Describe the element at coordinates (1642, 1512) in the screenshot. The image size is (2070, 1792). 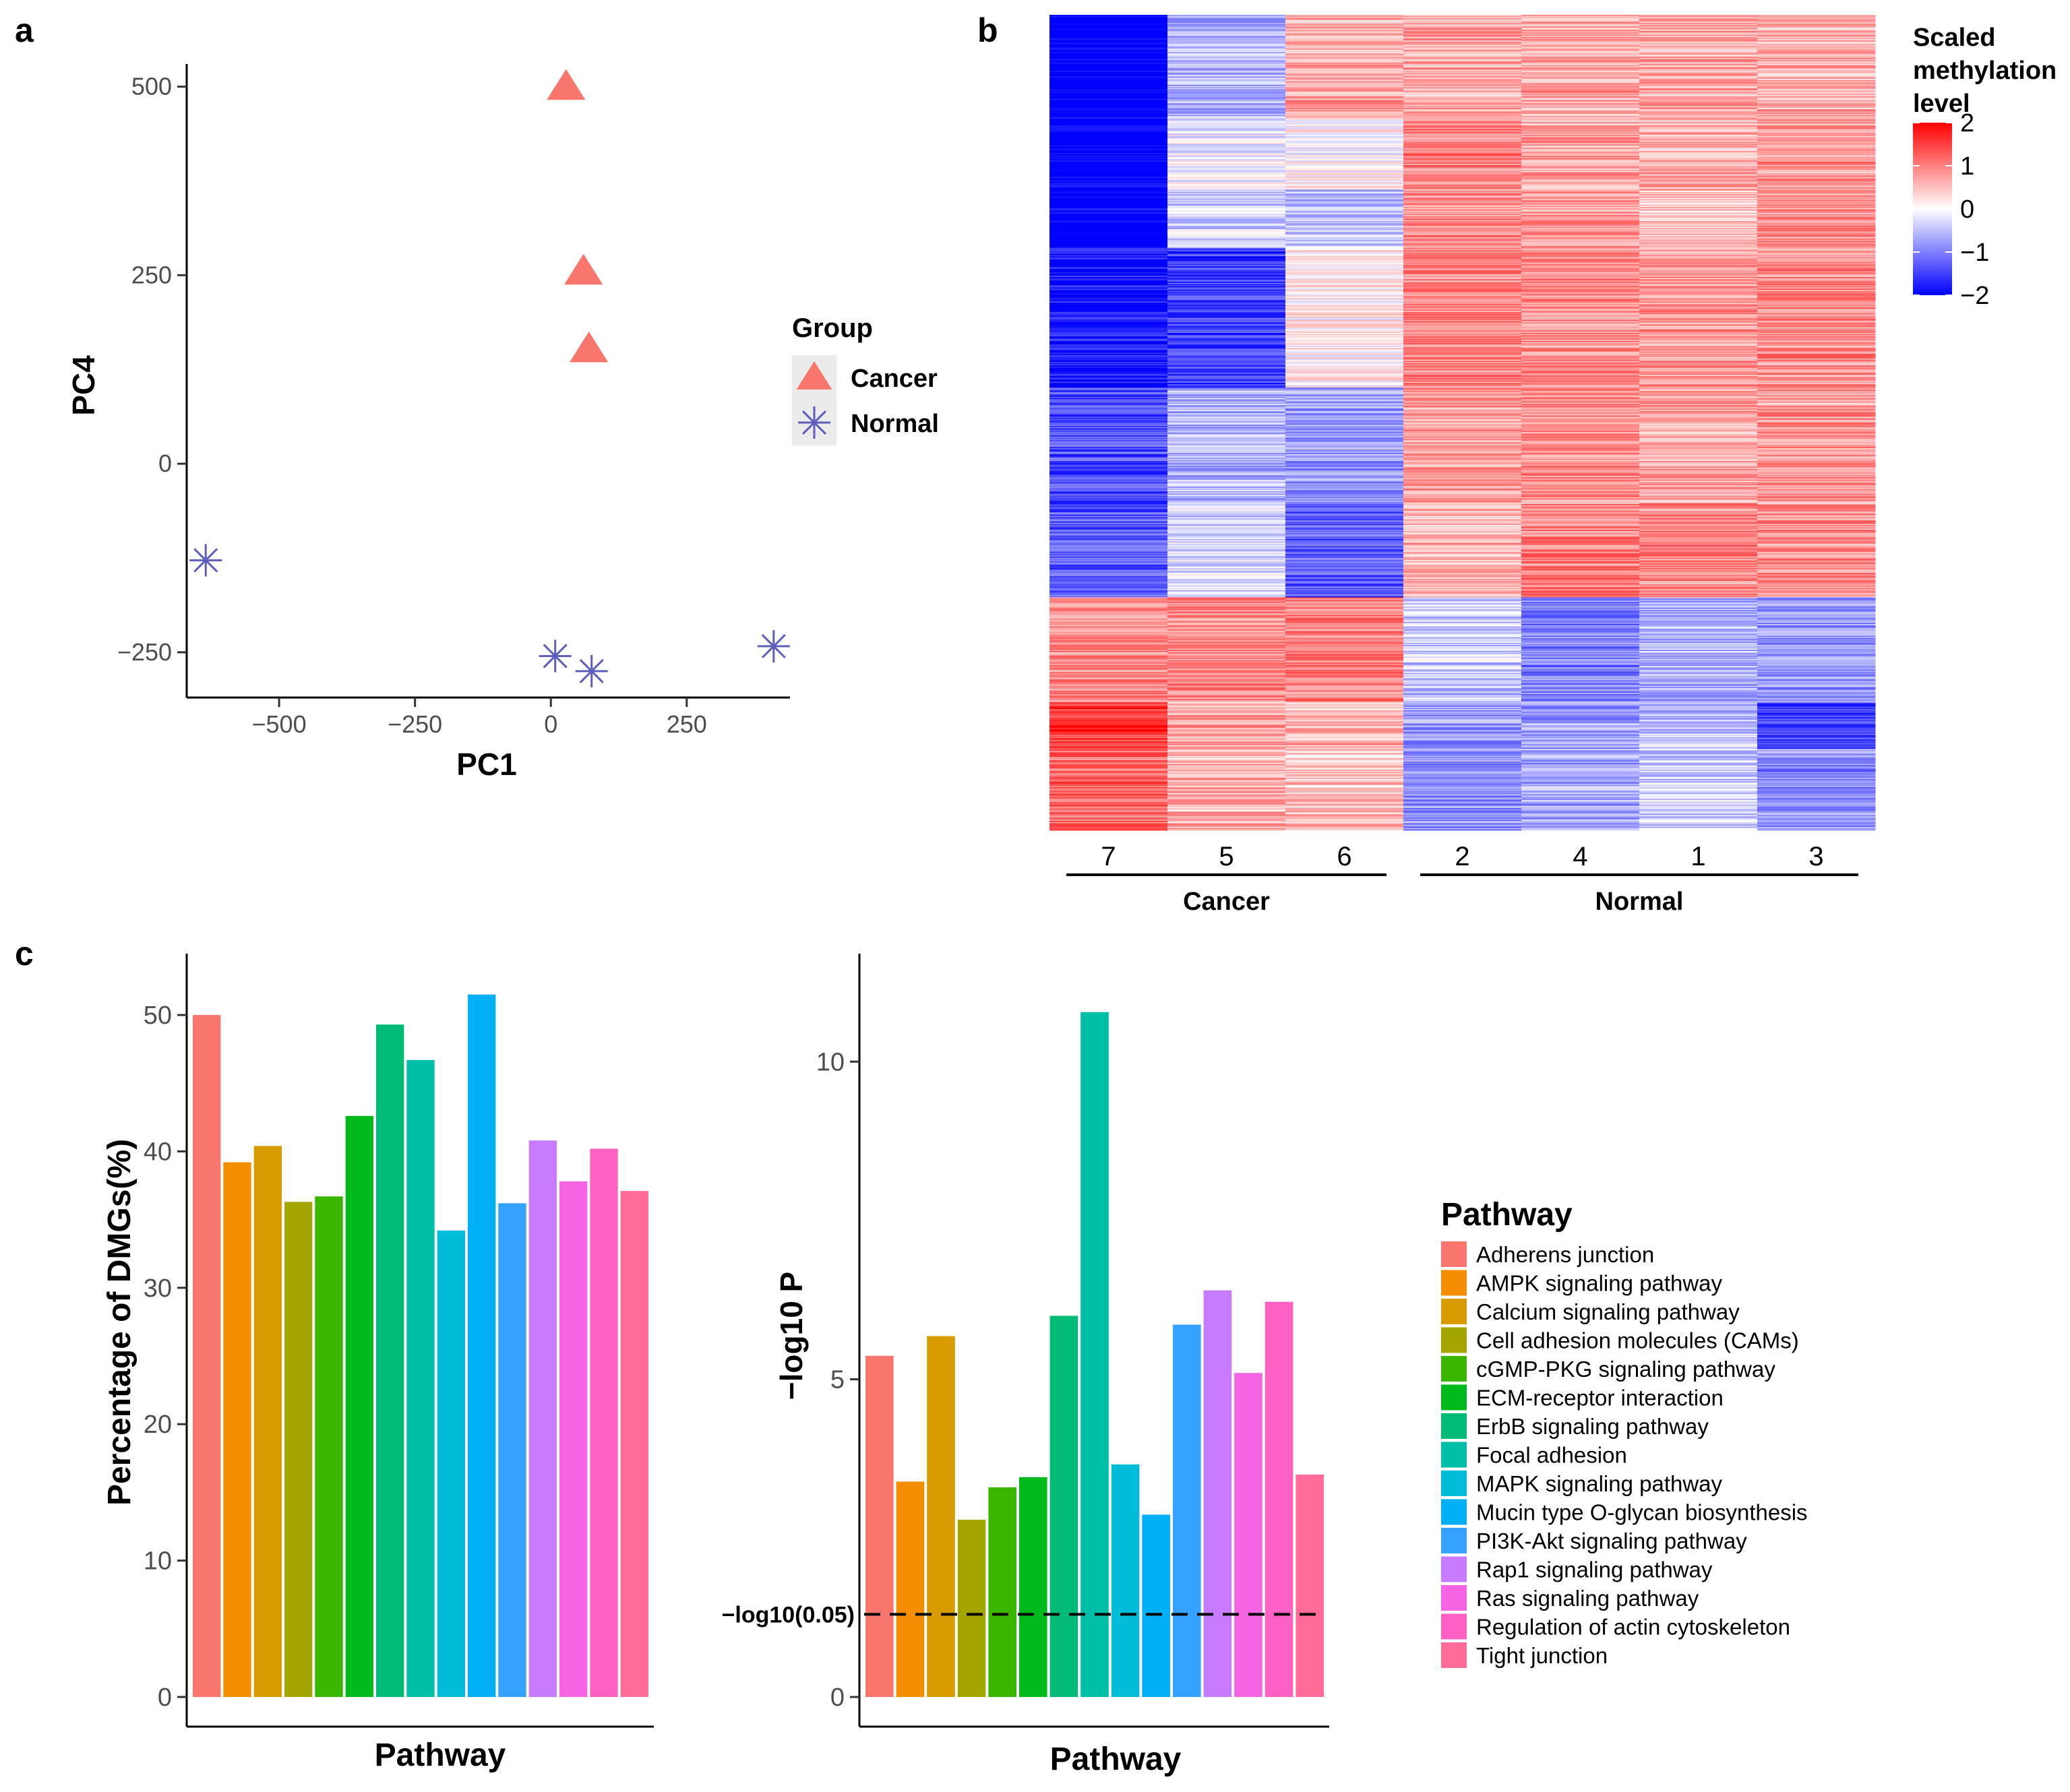
I see `pathway-legend-label: Mucin type O-glycan biosynthesis` at that location.